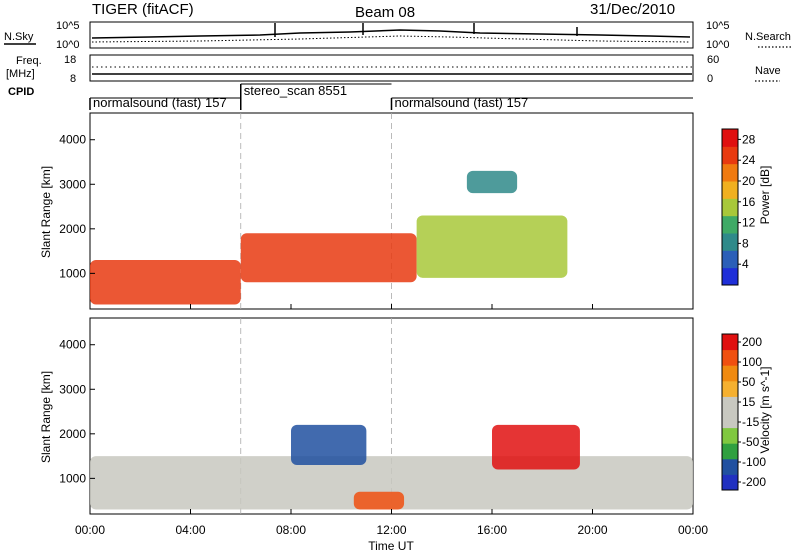 The width and height of the screenshot is (800, 554). What do you see at coordinates (752, 342) in the screenshot?
I see `colorbar-tick-label: 200` at bounding box center [752, 342].